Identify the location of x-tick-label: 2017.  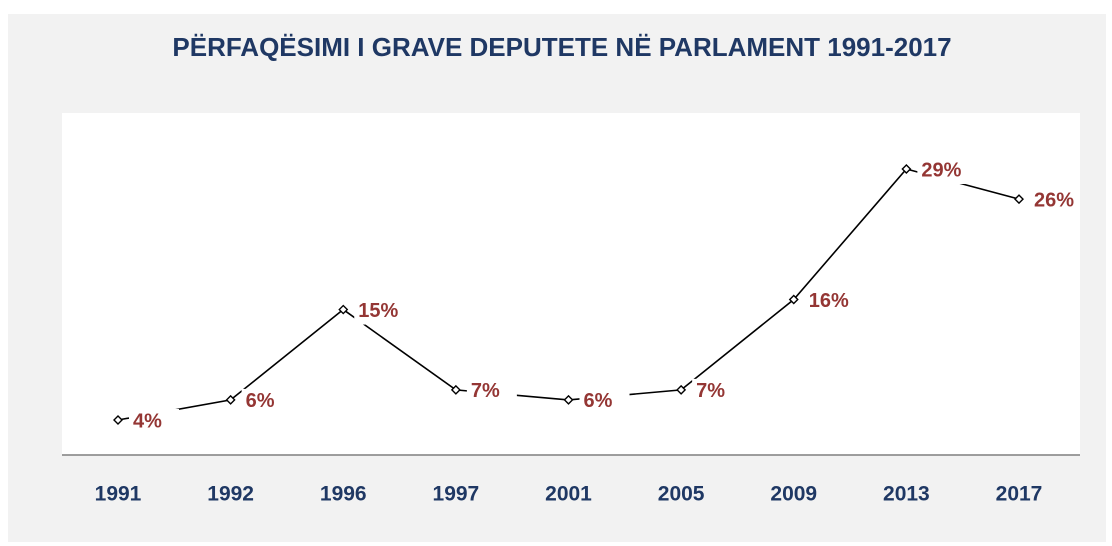
(1019, 494).